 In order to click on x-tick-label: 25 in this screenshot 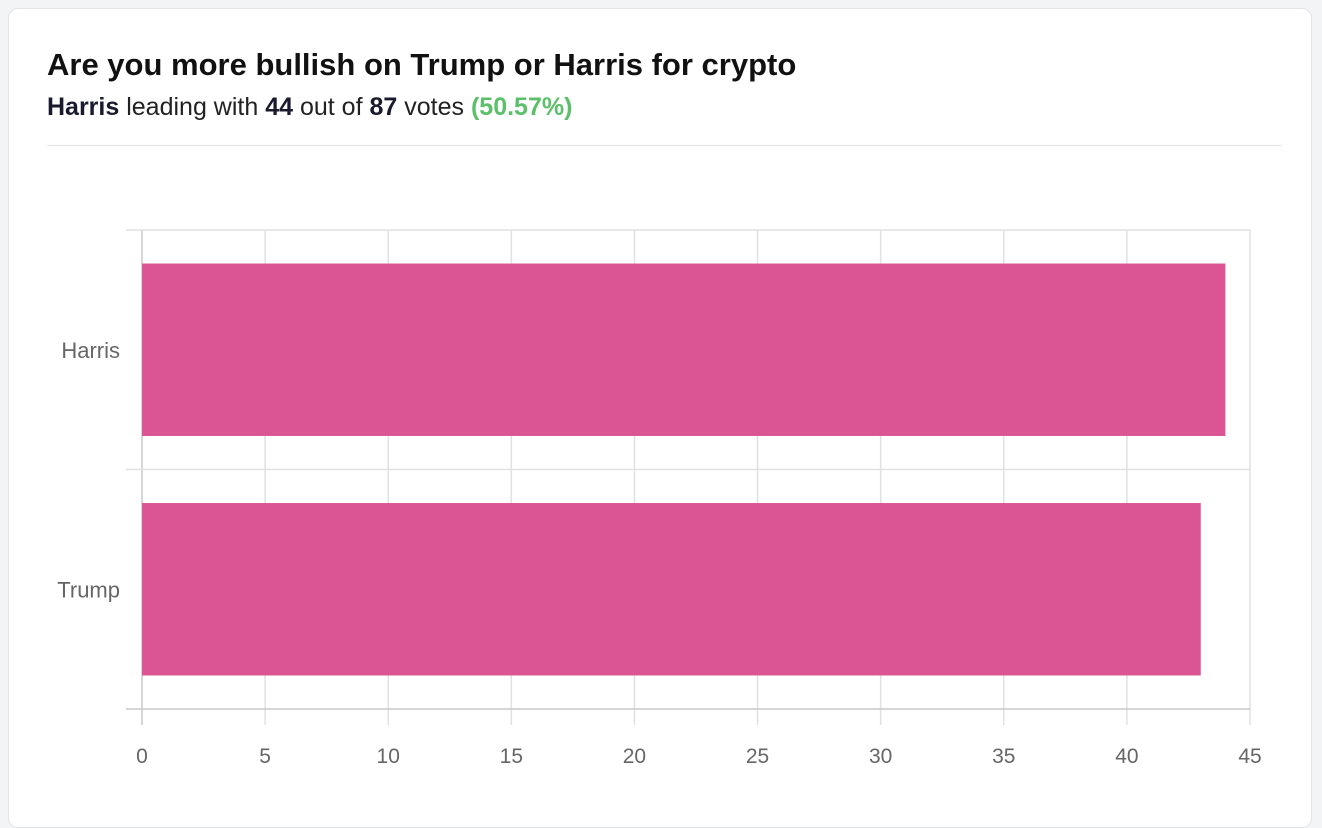, I will do `click(757, 756)`.